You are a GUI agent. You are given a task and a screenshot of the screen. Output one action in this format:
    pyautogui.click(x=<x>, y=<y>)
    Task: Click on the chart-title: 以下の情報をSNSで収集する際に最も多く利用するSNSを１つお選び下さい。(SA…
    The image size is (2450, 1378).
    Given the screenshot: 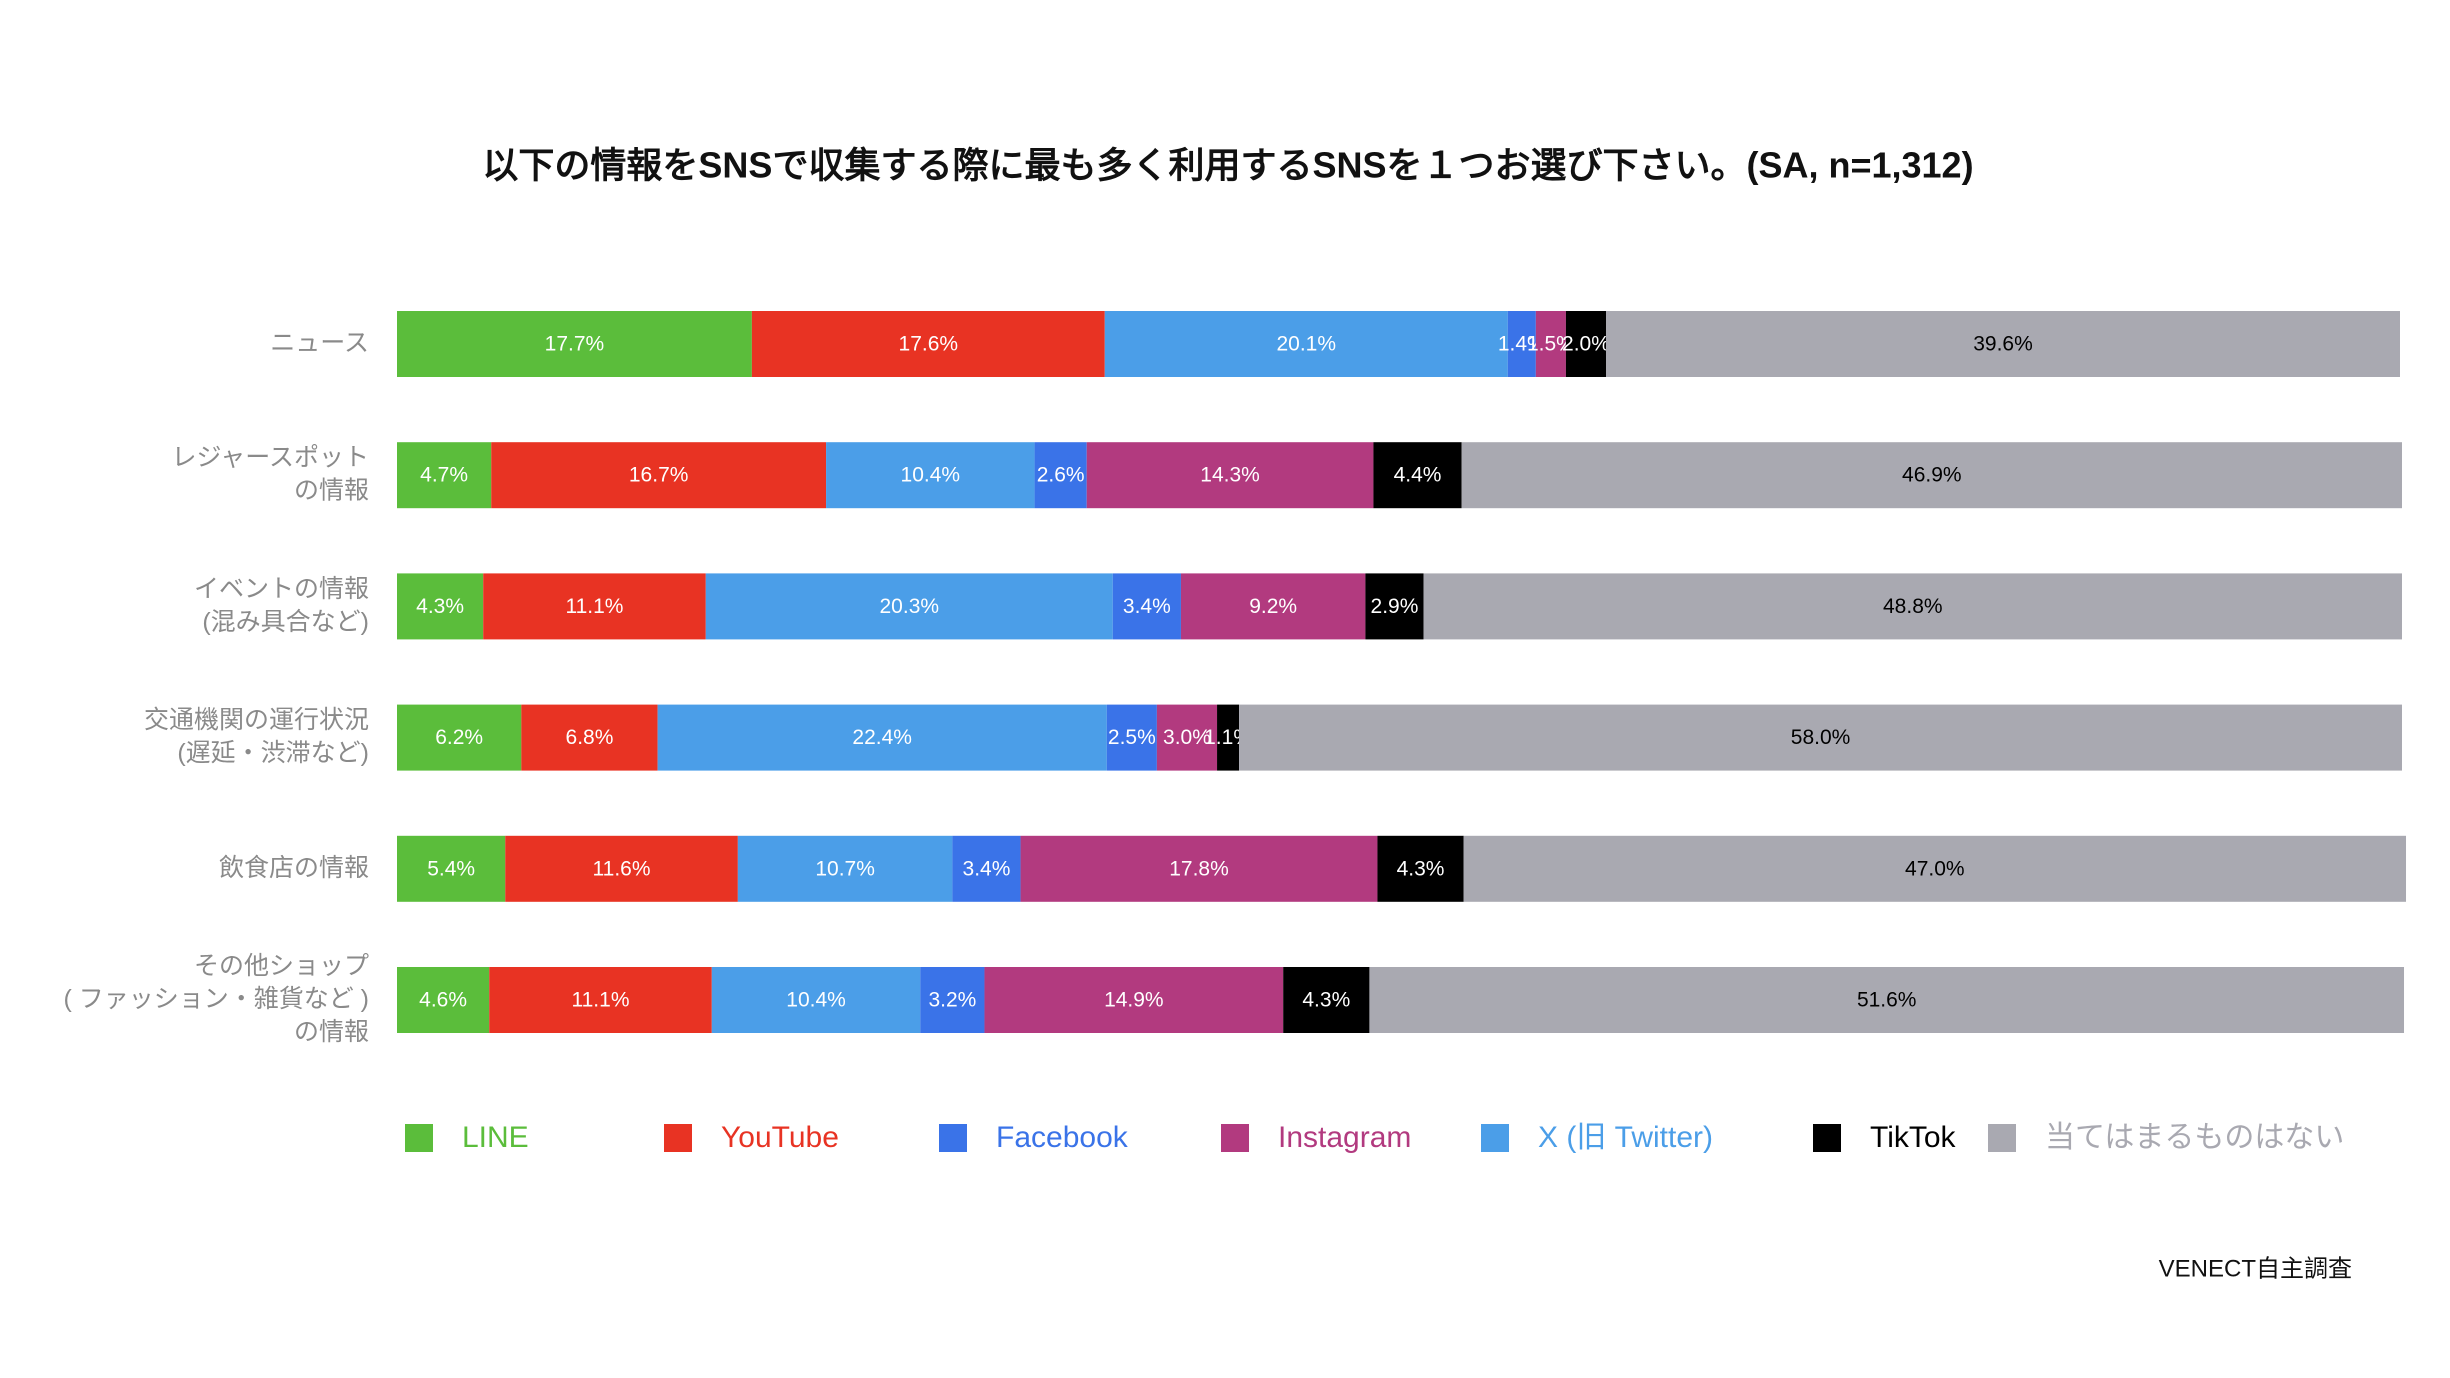 What is the action you would take?
    pyautogui.click(x=1227, y=165)
    